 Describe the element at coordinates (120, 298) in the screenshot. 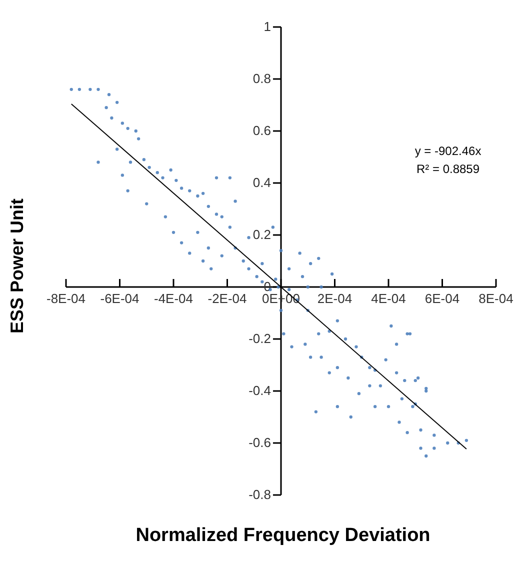

I see `x-tick-label: -6E-04` at that location.